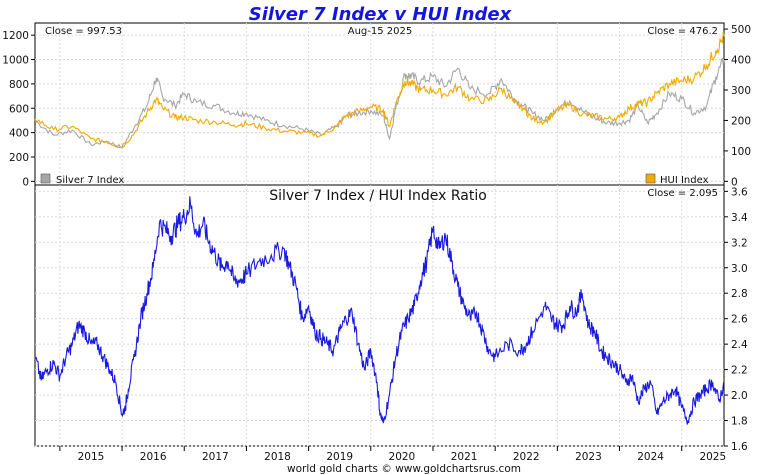 Image resolution: width=760 pixels, height=475 pixels. What do you see at coordinates (339, 457) in the screenshot?
I see `x-tick-label: 2019` at bounding box center [339, 457].